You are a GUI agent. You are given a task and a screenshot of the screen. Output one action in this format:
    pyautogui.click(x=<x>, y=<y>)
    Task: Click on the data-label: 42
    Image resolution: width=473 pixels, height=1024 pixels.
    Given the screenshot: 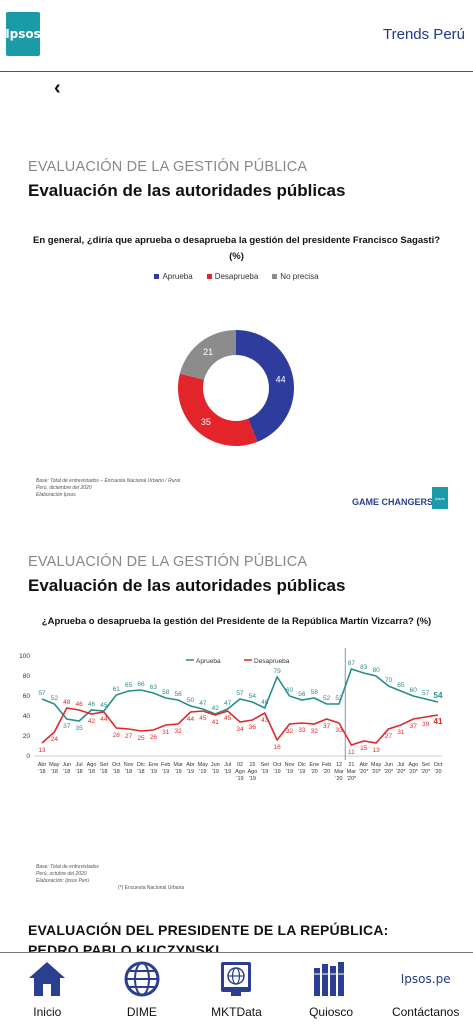 What is the action you would take?
    pyautogui.click(x=216, y=708)
    